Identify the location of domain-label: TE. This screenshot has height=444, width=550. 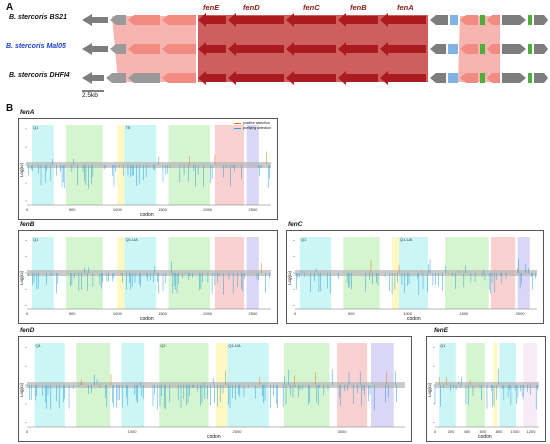
(128, 127).